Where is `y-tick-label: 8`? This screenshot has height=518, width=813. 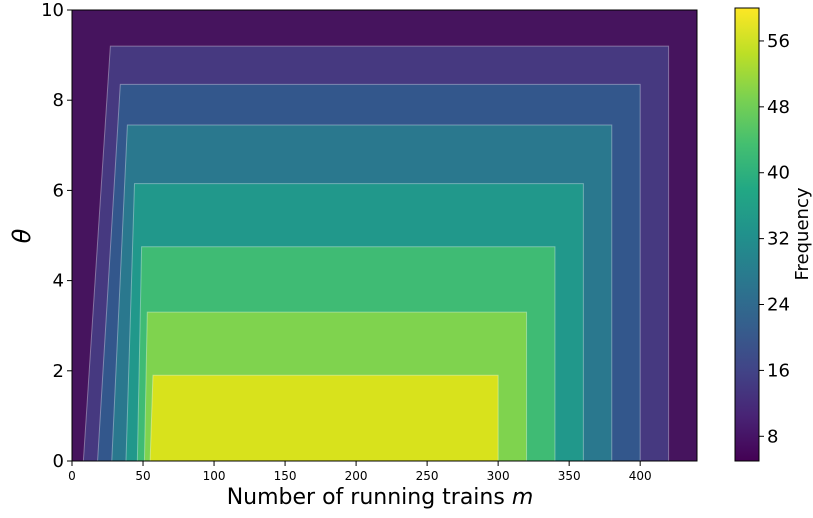
y-tick-label: 8 is located at coordinates (58, 100).